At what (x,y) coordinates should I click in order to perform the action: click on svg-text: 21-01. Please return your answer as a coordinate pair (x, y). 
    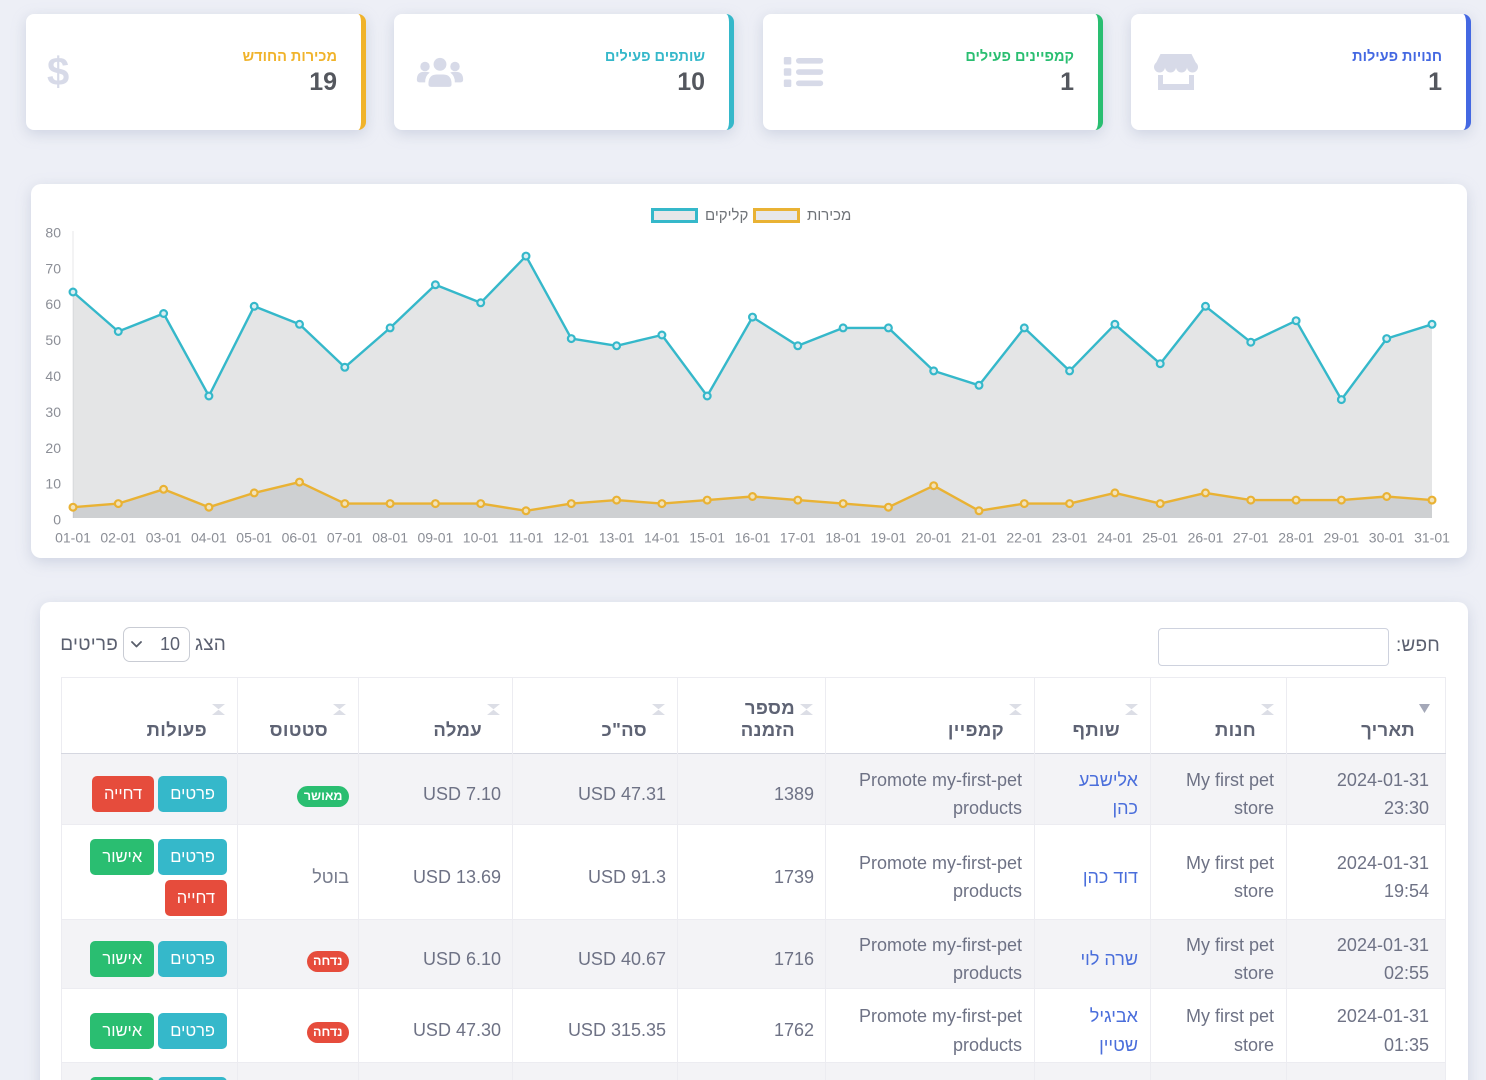
    Looking at the image, I should click on (979, 538).